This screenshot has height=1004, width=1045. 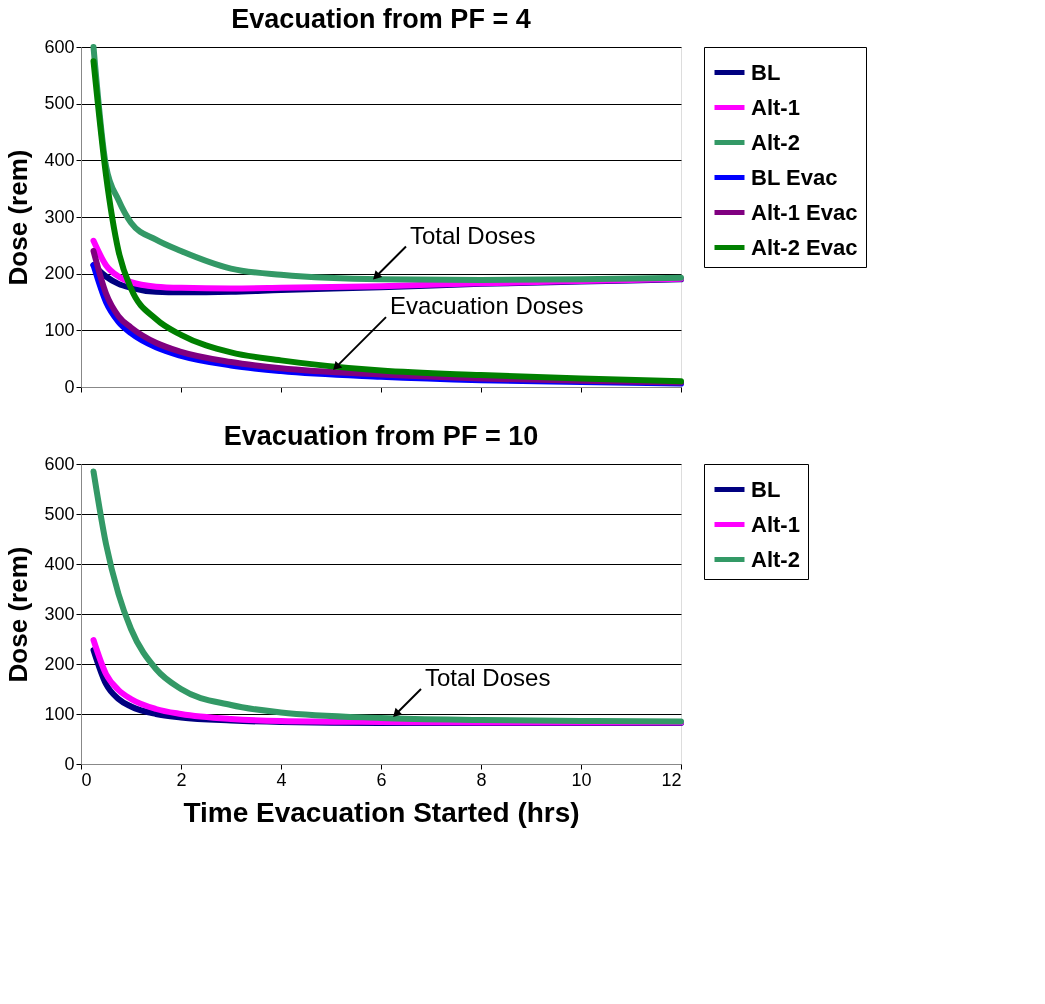 I want to click on legend-label: BL Evac, so click(x=794, y=177).